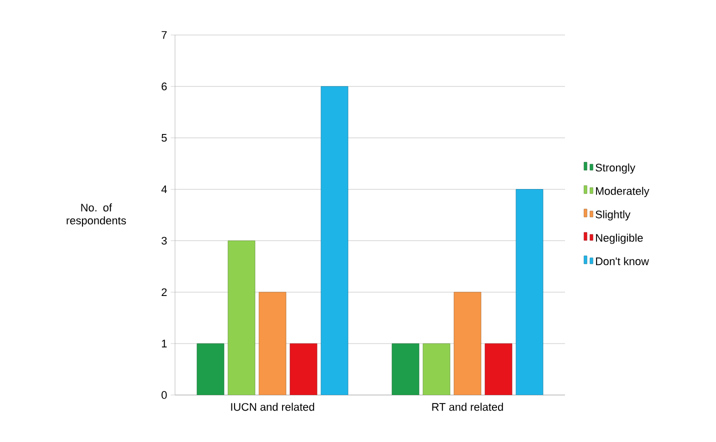 This screenshot has height=442, width=716. Describe the element at coordinates (623, 192) in the screenshot. I see `legend-label: Moderately` at that location.